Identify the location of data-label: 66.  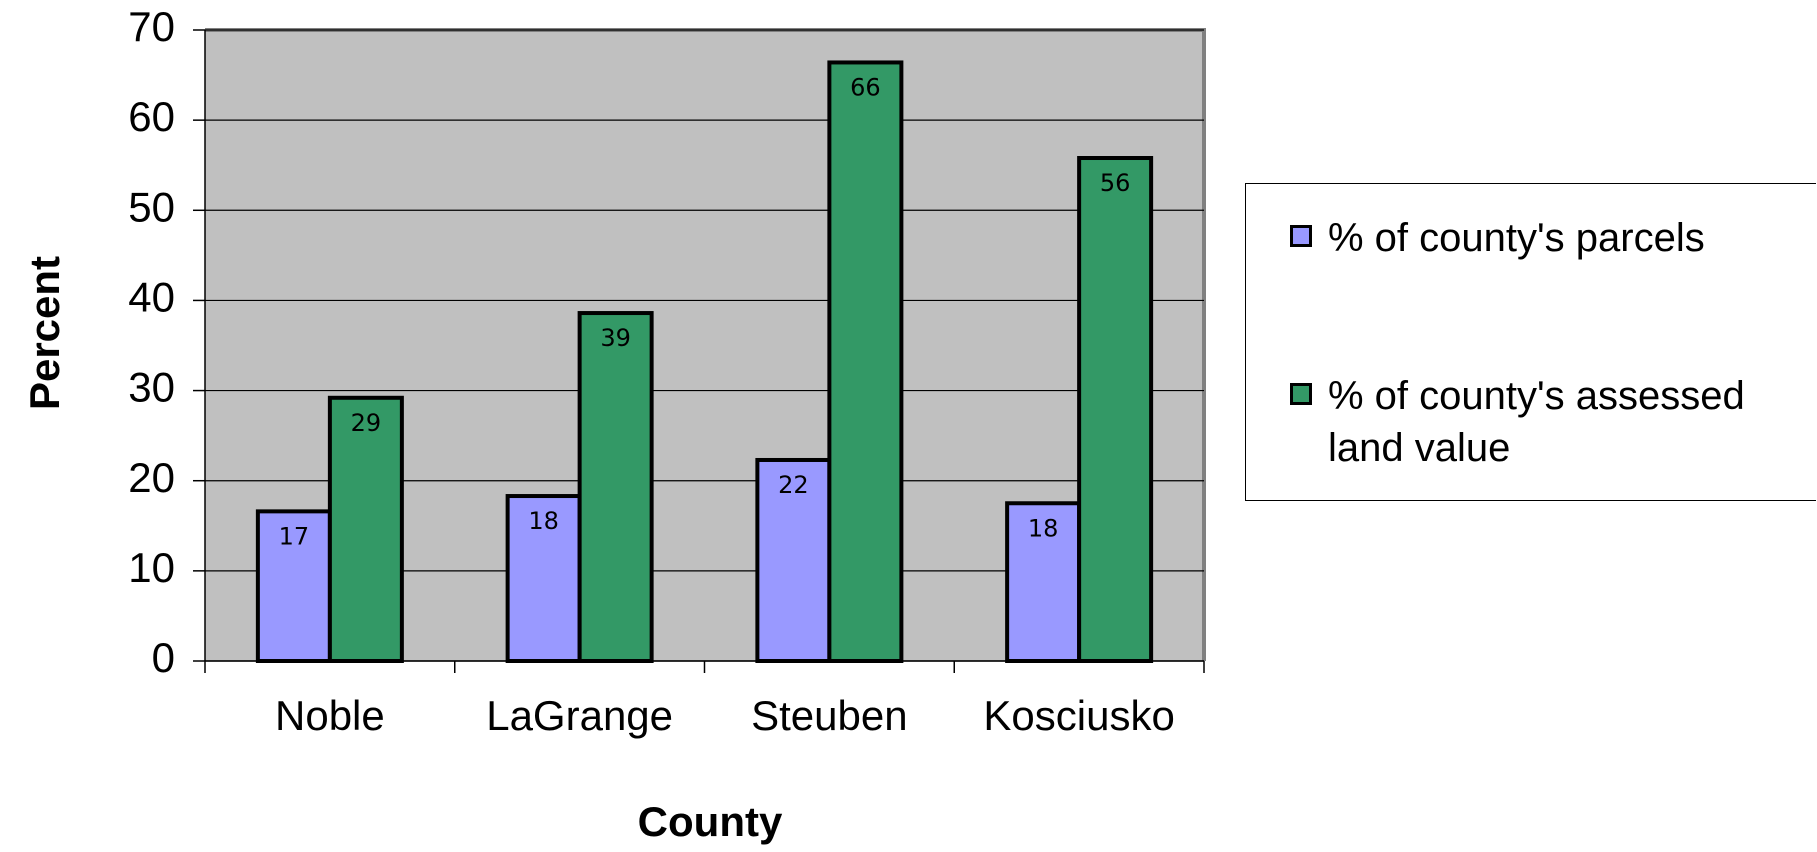
(865, 87).